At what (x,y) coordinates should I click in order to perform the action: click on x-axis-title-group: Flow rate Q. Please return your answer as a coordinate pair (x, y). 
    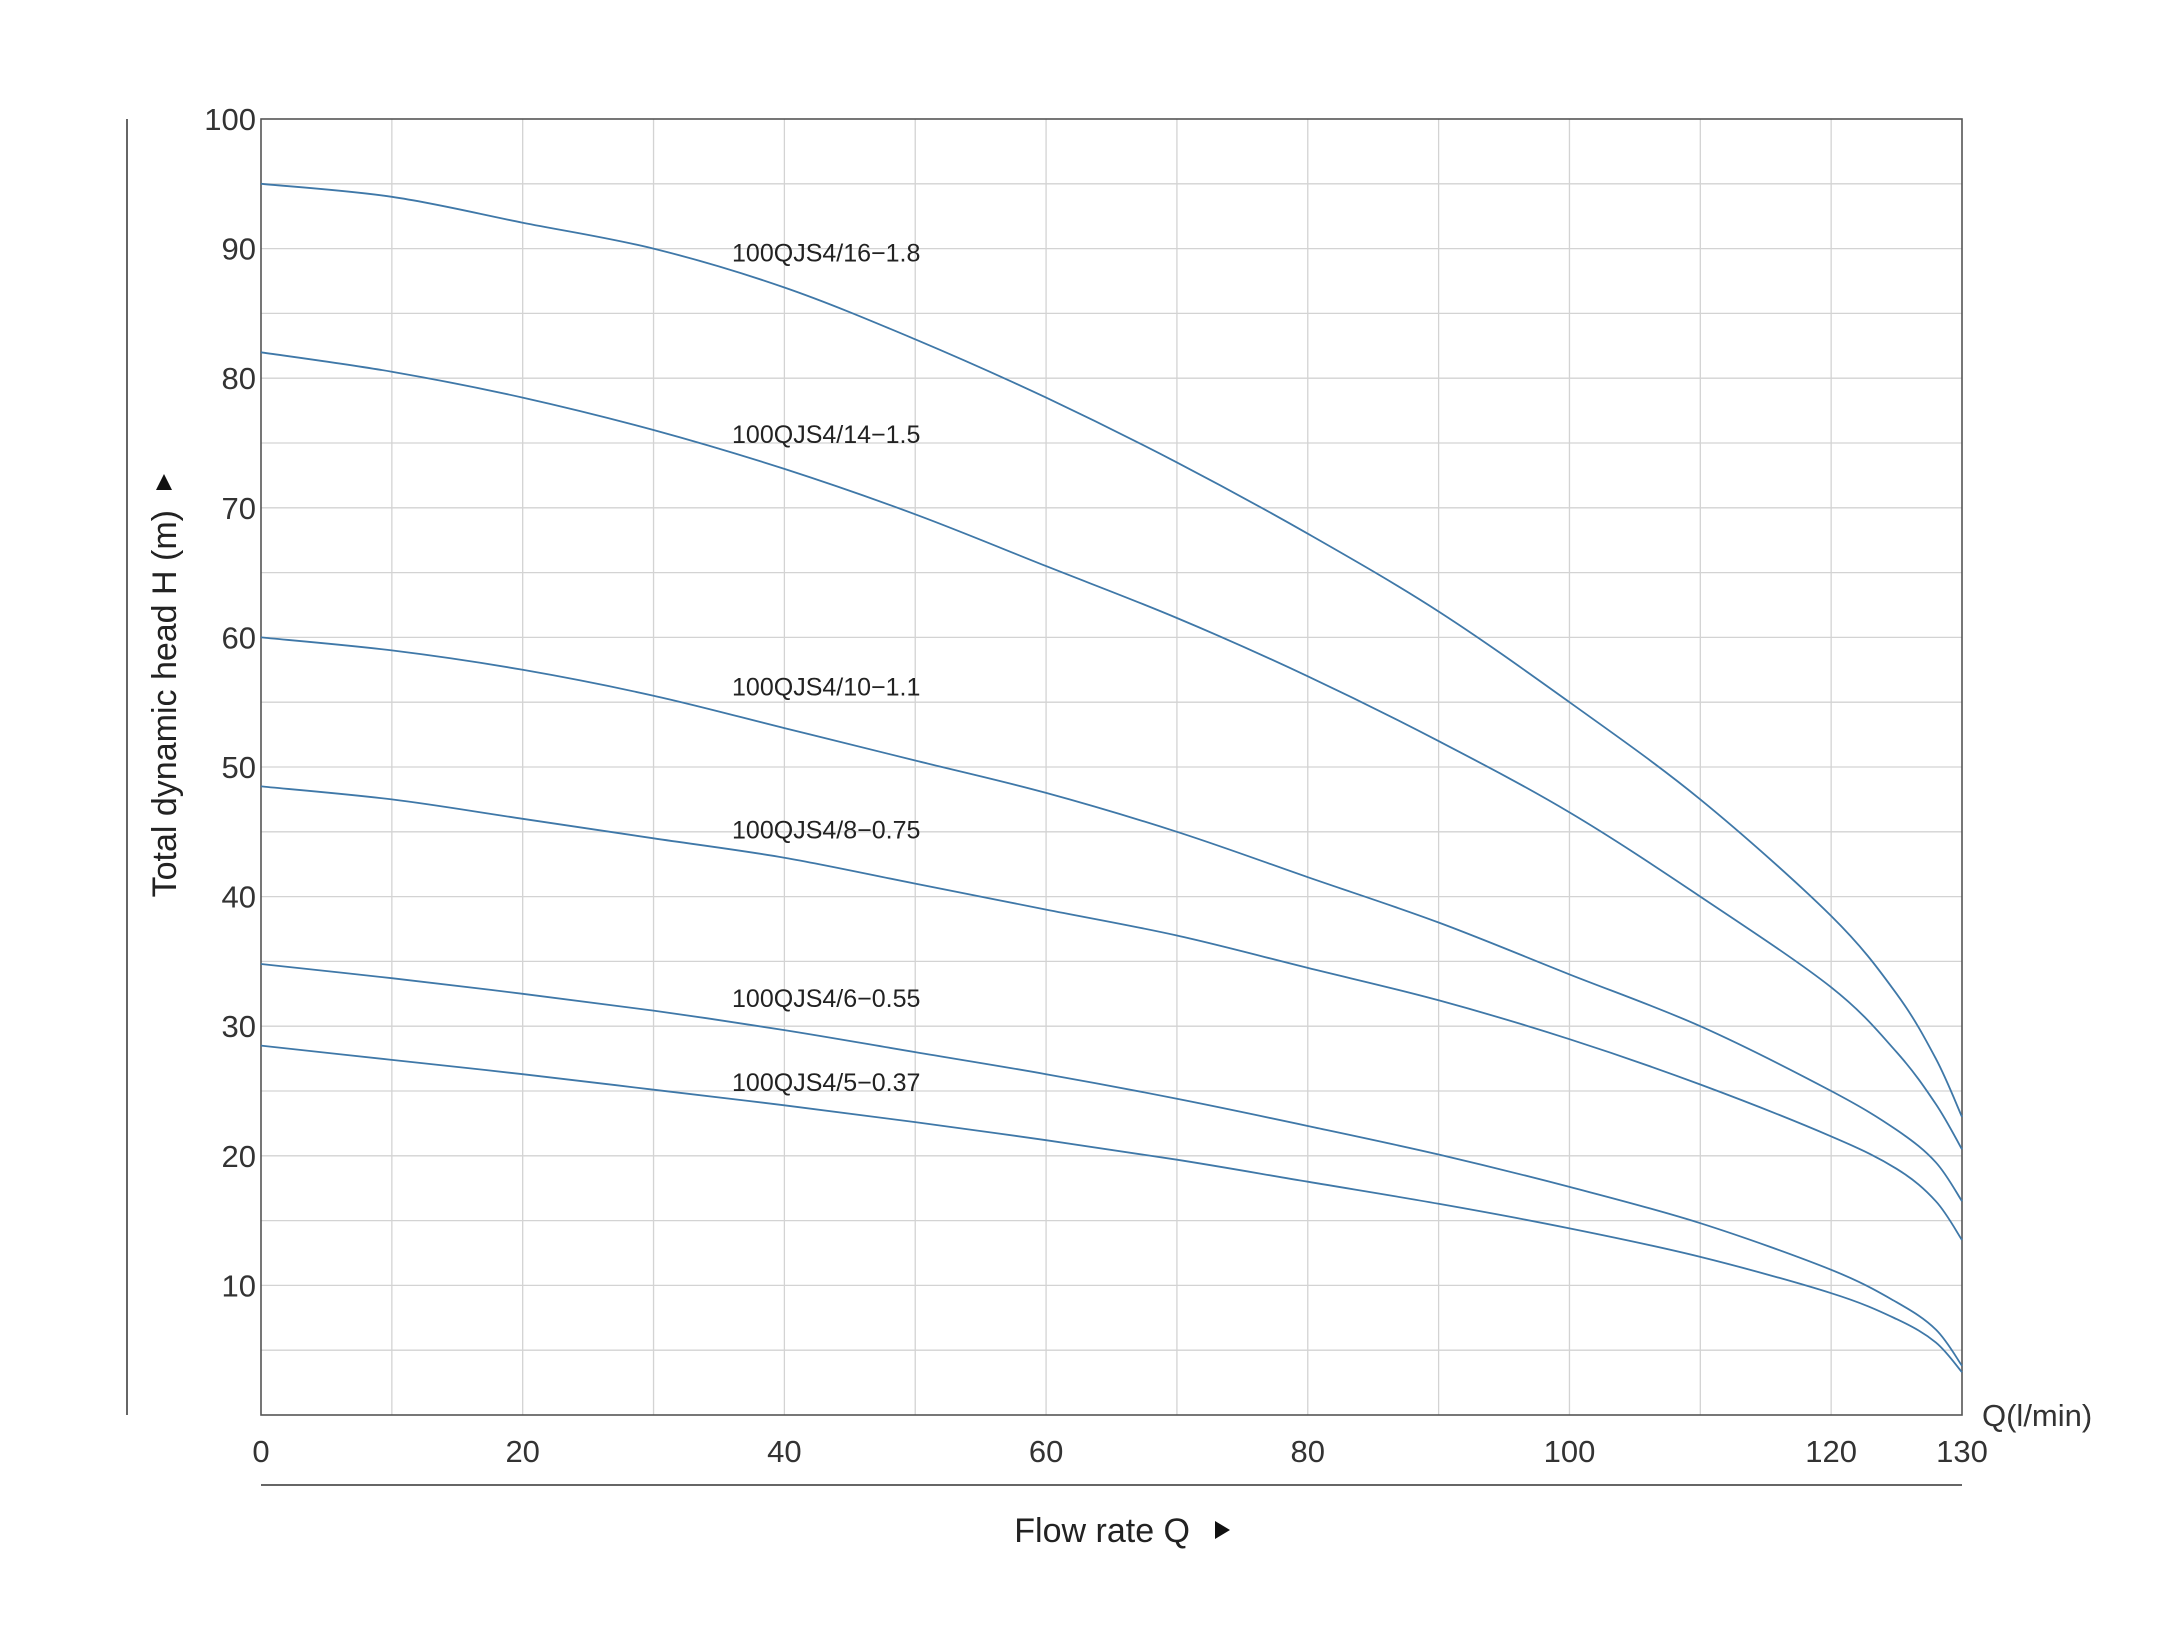
    Looking at the image, I should click on (1122, 1531).